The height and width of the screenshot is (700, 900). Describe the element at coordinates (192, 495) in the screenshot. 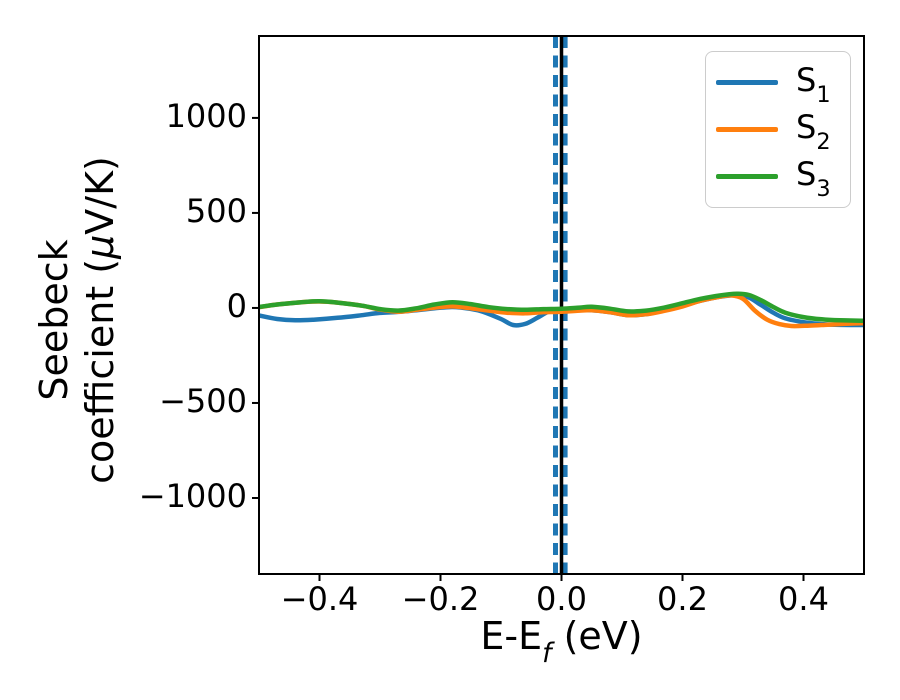

I see `y-tick-label: −1000` at that location.